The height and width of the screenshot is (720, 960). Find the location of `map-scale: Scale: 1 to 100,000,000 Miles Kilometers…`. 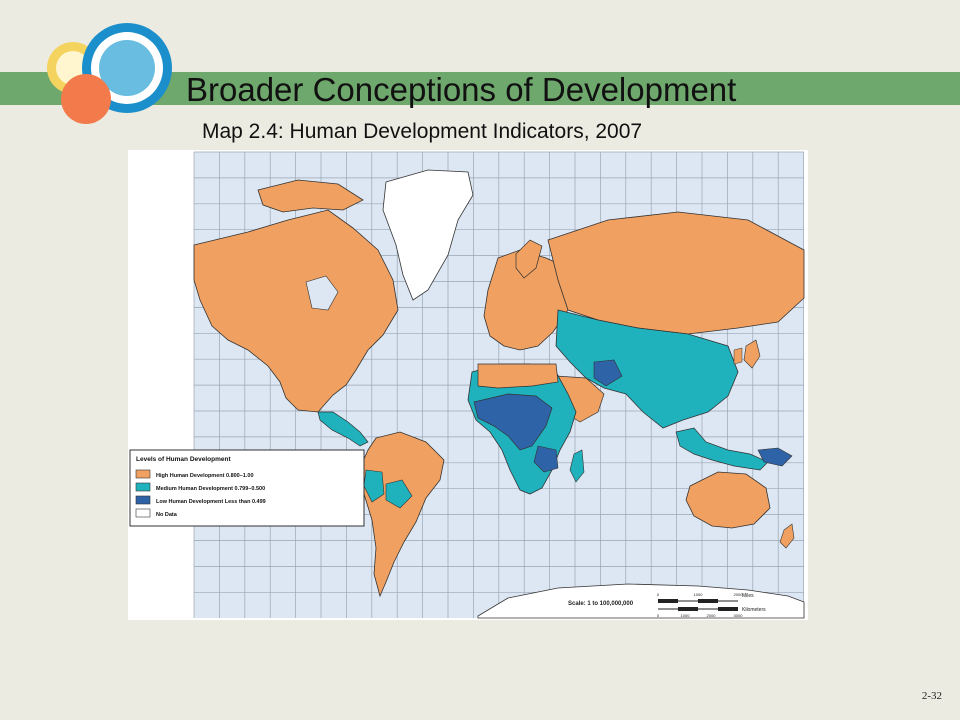

map-scale: Scale: 1 to 100,000,000 Miles Kilometers… is located at coordinates (667, 605).